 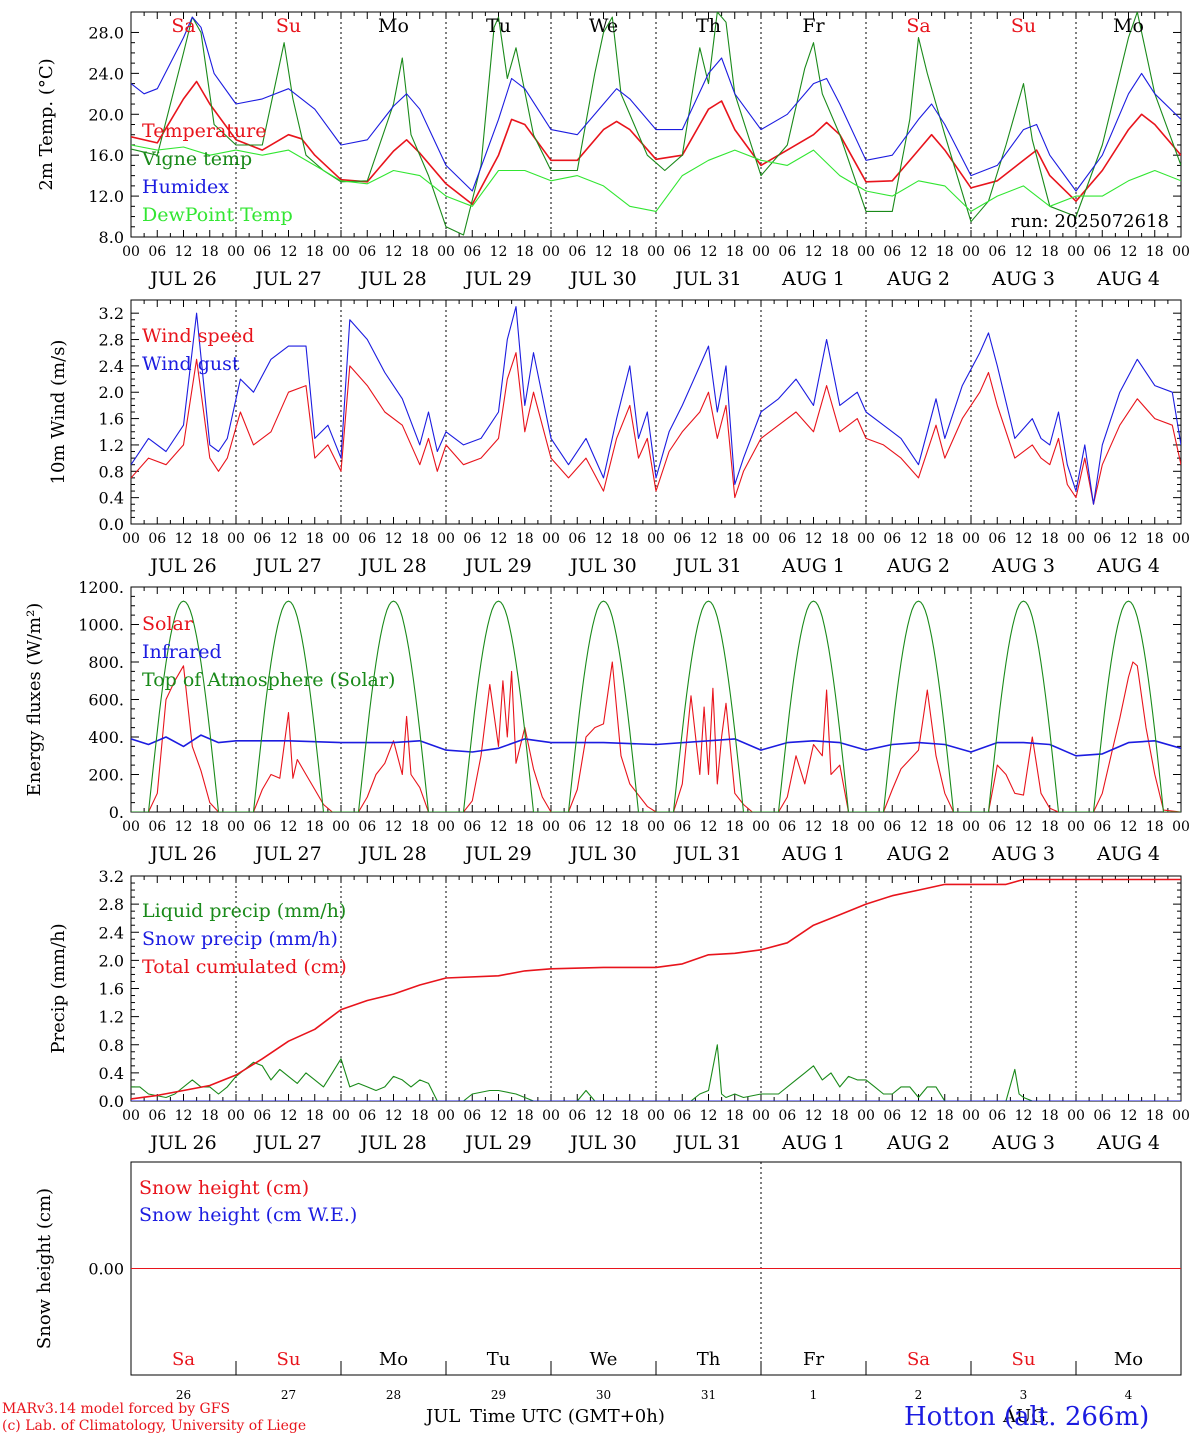 What do you see at coordinates (106, 155) in the screenshot?
I see `y-tick-label: 16.0` at bounding box center [106, 155].